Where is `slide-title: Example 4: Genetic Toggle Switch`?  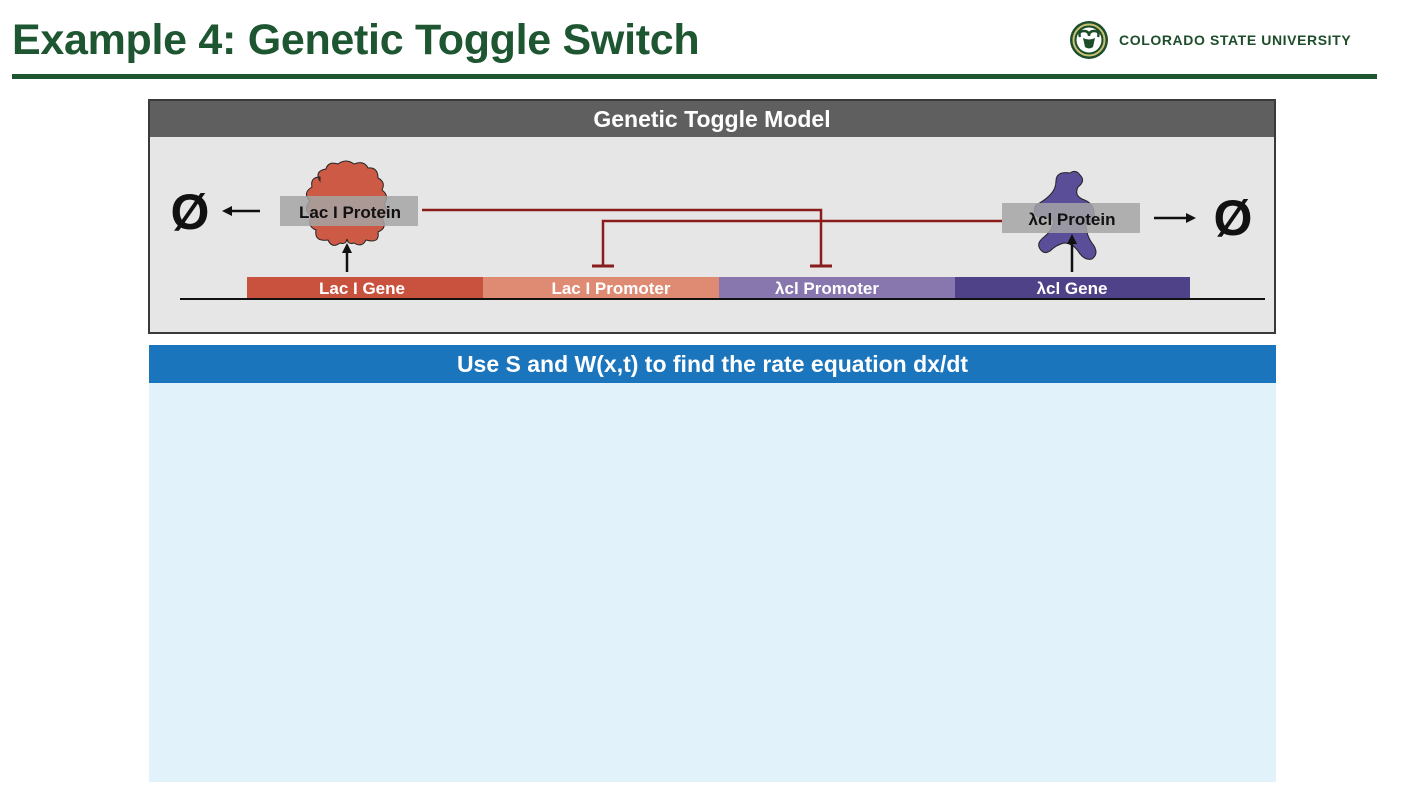
slide-title: Example 4: Genetic Toggle Switch is located at coordinates (356, 40).